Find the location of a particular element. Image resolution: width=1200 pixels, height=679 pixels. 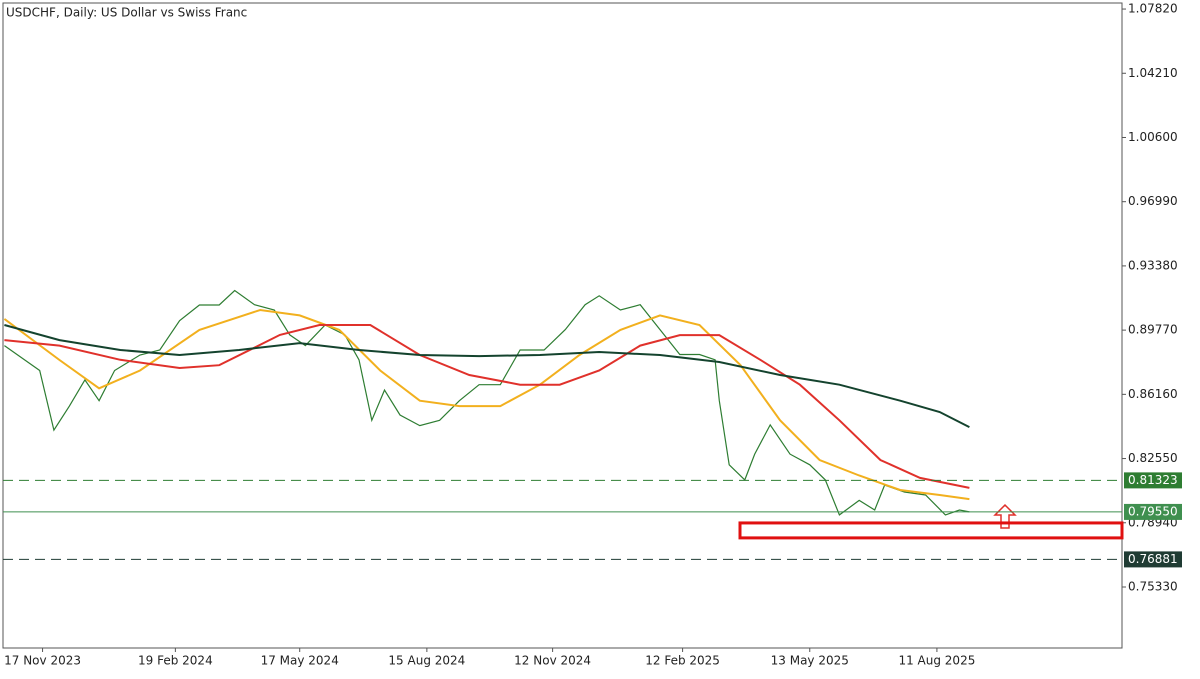

x-tick-label: 12 Feb 2025 is located at coordinates (682, 661).